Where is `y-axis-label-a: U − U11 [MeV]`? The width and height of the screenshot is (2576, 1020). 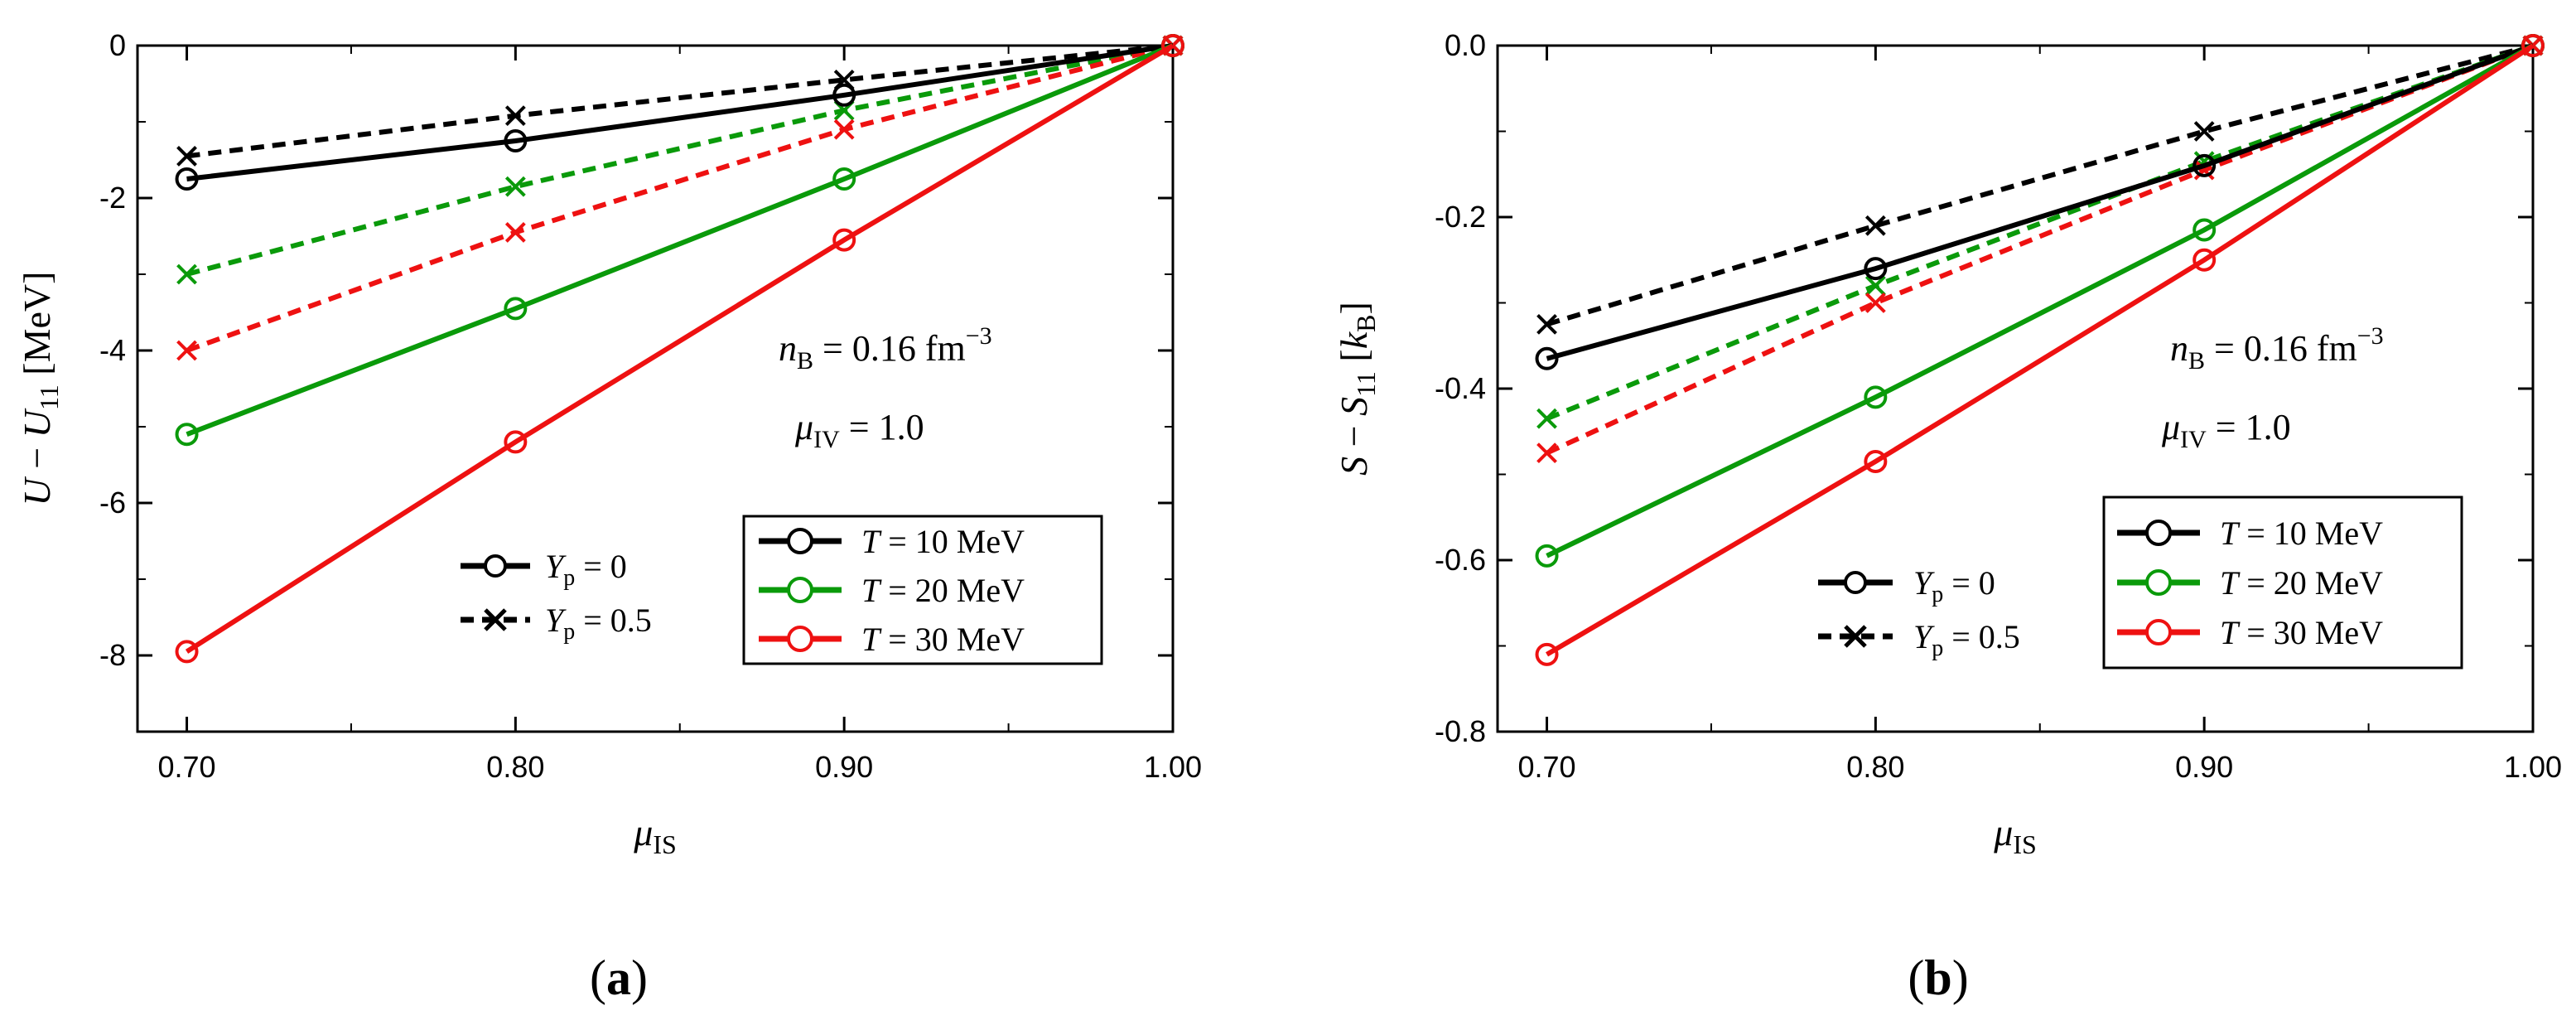
y-axis-label-a: U − U11 [MeV] is located at coordinates (40, 389).